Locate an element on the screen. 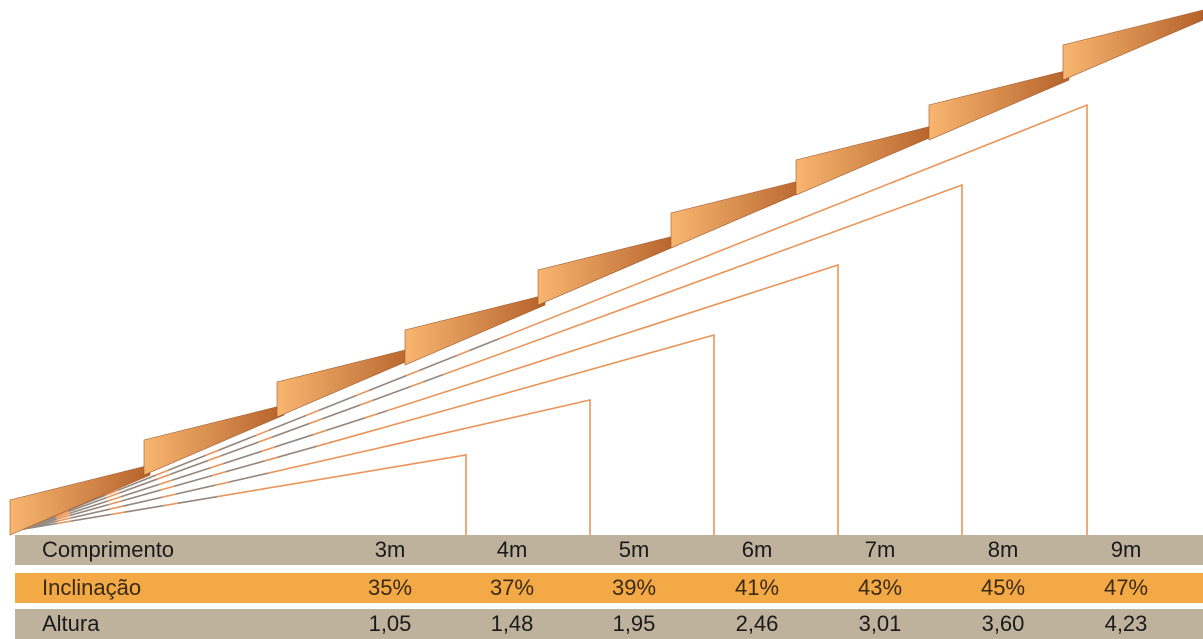  cell-comprimento-7m: 7m is located at coordinates (880, 549).